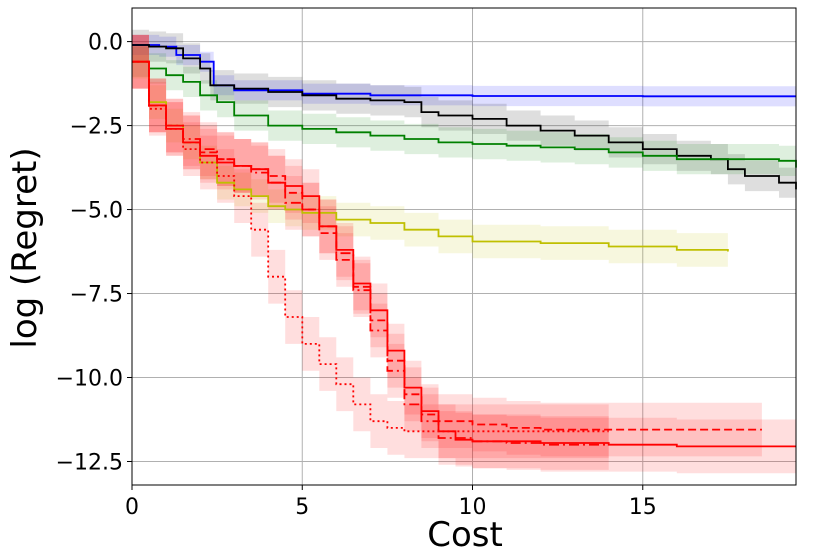 The width and height of the screenshot is (830, 554). I want to click on y-tick-label: −5.0, so click(96, 211).